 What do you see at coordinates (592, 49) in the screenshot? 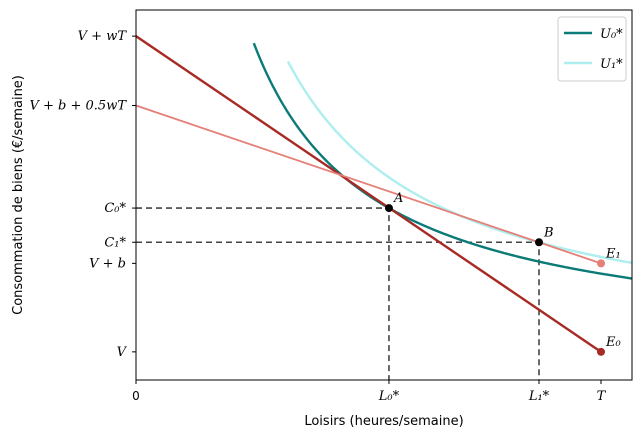
I see `legend: U₀* U₁*` at bounding box center [592, 49].